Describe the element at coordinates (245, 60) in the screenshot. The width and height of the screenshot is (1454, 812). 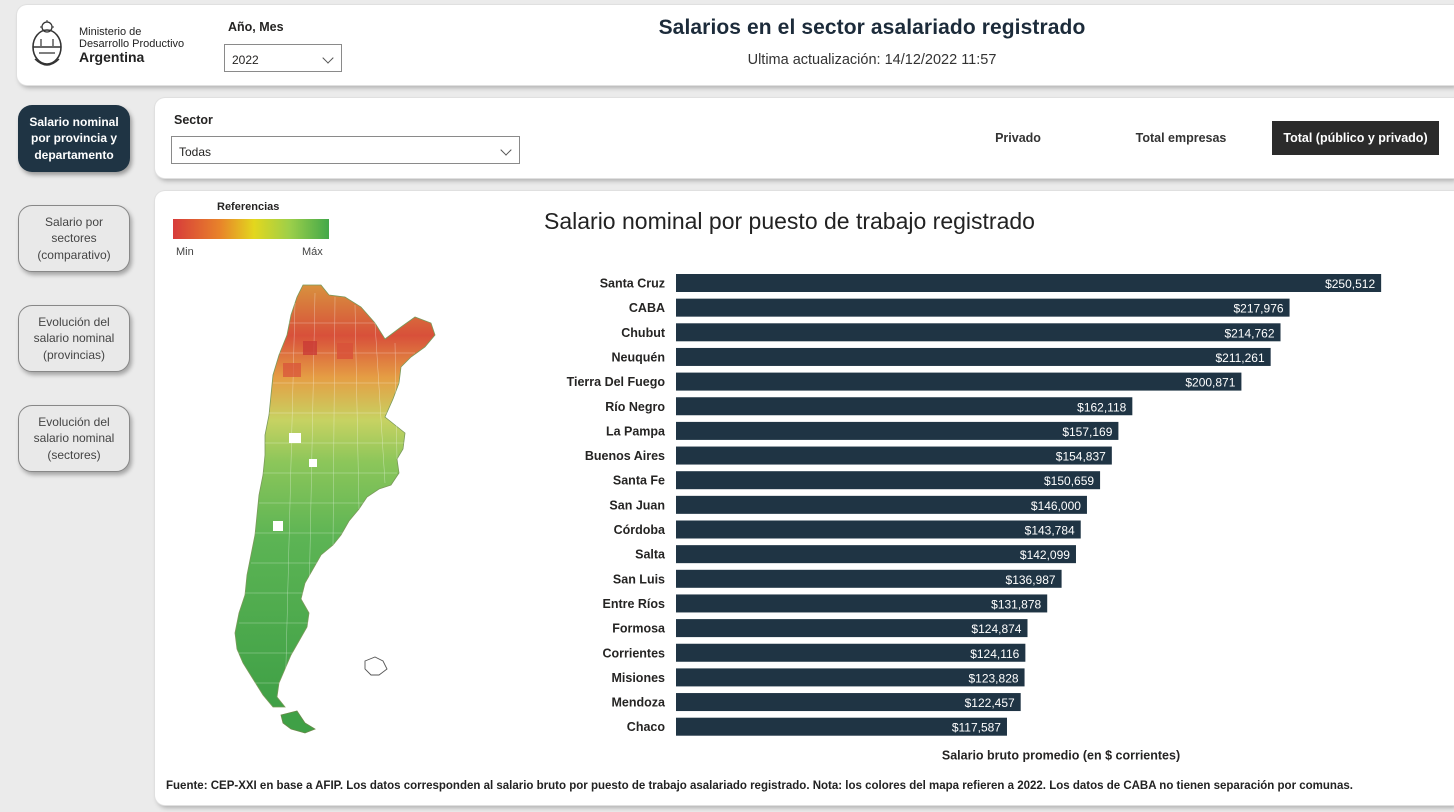
I see `period-value: 2022` at that location.